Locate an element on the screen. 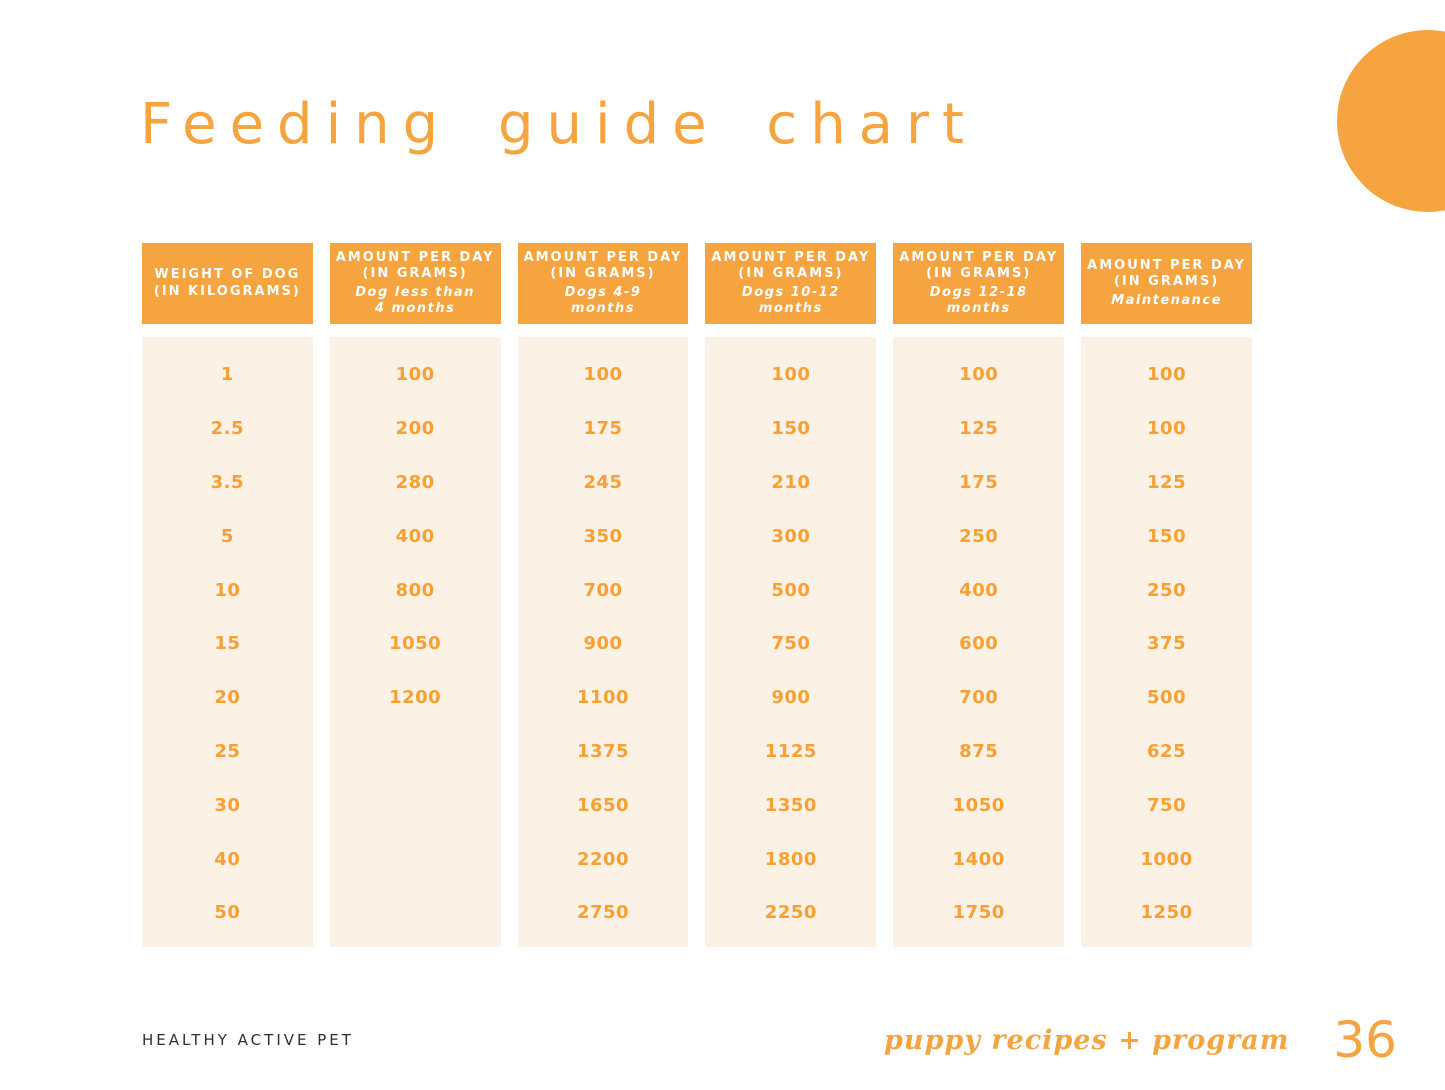 This screenshot has height=1090, width=1445. table-cell: 1250 is located at coordinates (1166, 913).